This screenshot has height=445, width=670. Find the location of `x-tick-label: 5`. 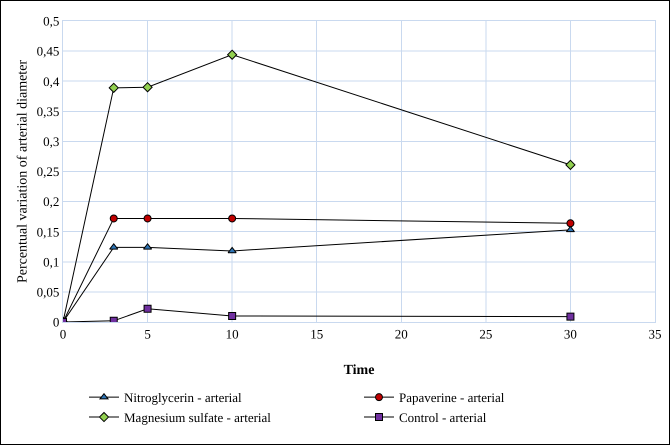

x-tick-label: 5 is located at coordinates (147, 334).